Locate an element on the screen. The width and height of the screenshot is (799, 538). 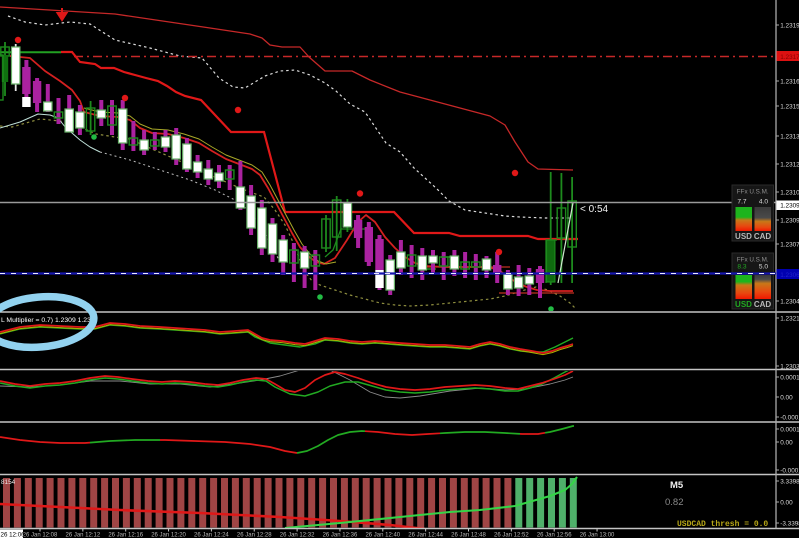
svg-text: 26 12:06 is located at coordinates (13, 534).